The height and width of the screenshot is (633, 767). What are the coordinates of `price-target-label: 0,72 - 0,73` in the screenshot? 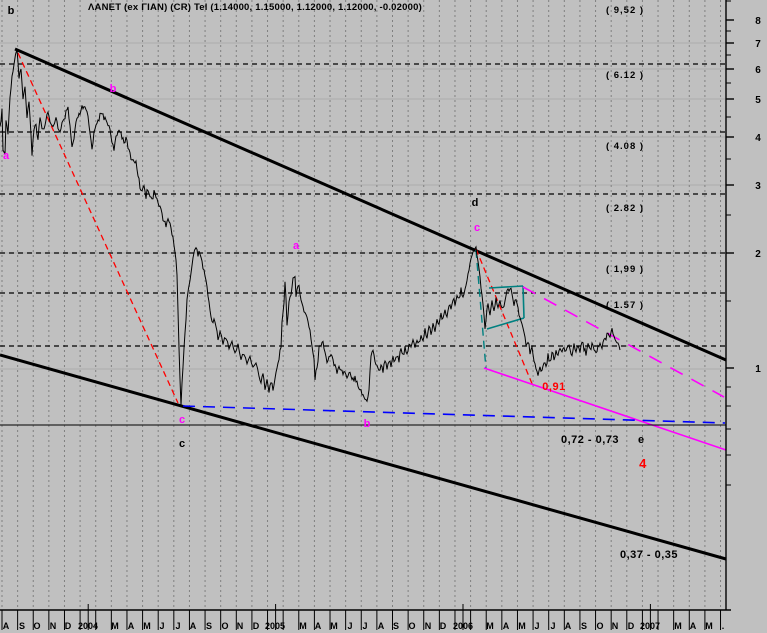 It's located at (590, 440).